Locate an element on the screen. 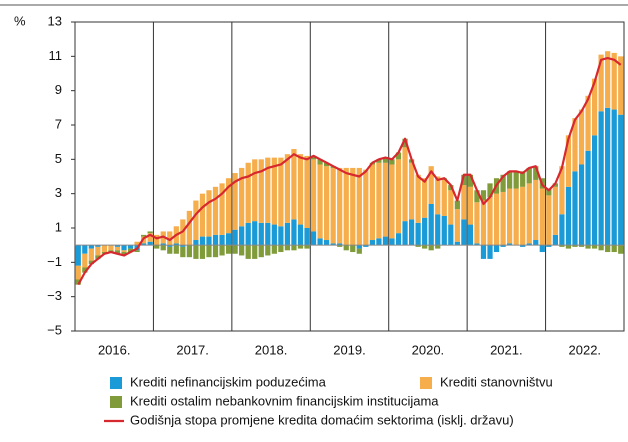  x-group-label: 2019. is located at coordinates (349, 349).